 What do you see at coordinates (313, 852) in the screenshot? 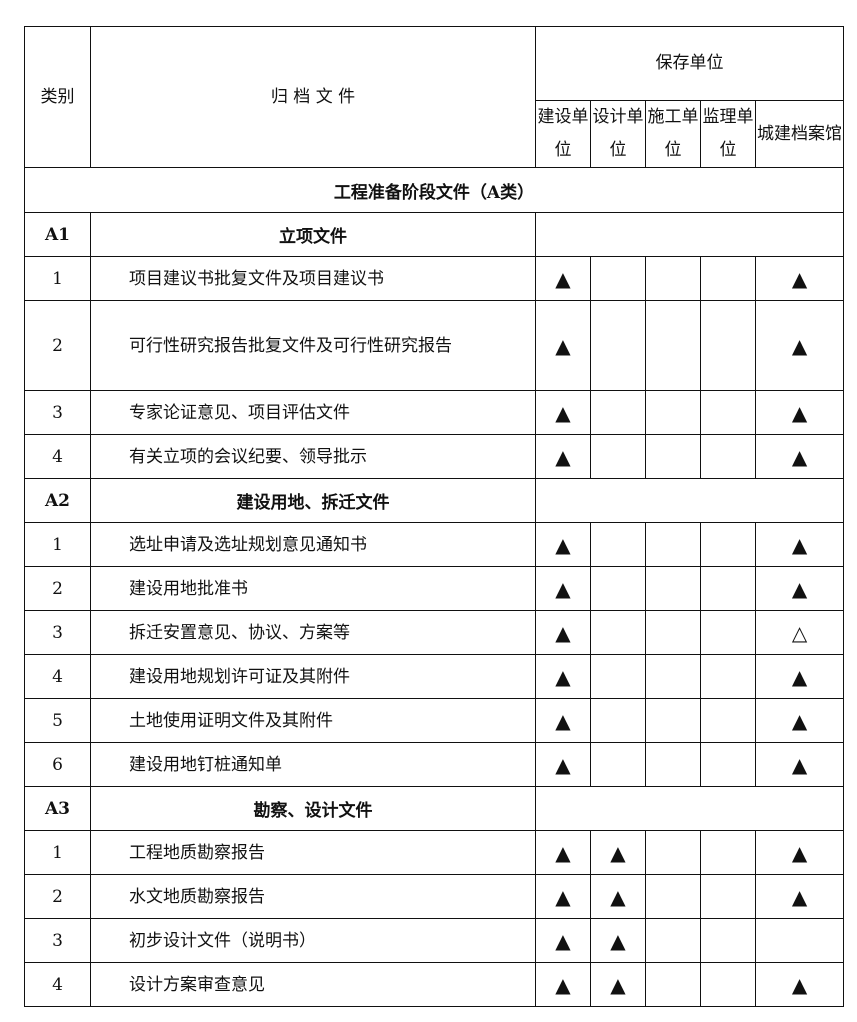
I see `document-name: 工程地质勘察报告` at bounding box center [313, 852].